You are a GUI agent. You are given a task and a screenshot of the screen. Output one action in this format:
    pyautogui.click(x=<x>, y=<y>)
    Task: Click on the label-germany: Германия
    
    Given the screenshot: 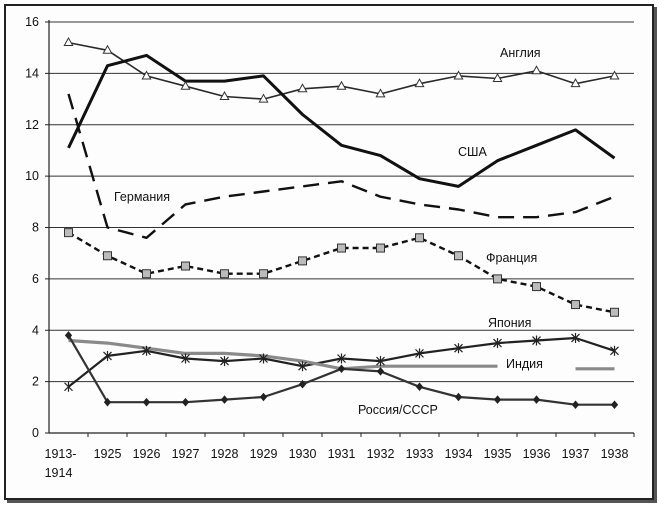 What is the action you would take?
    pyautogui.click(x=142, y=197)
    